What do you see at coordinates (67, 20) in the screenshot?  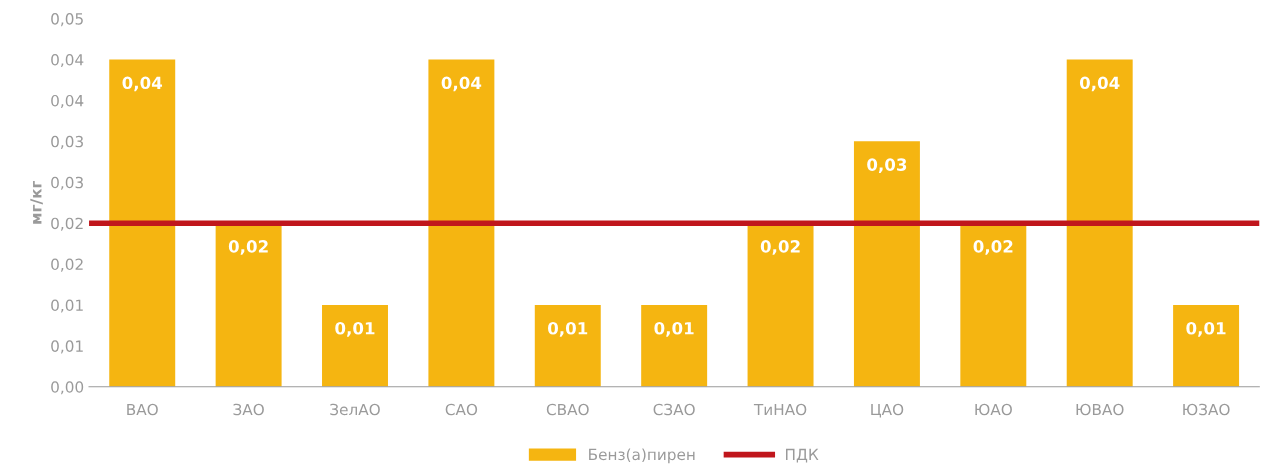 I see `y-tick-label: 0,05` at bounding box center [67, 20].